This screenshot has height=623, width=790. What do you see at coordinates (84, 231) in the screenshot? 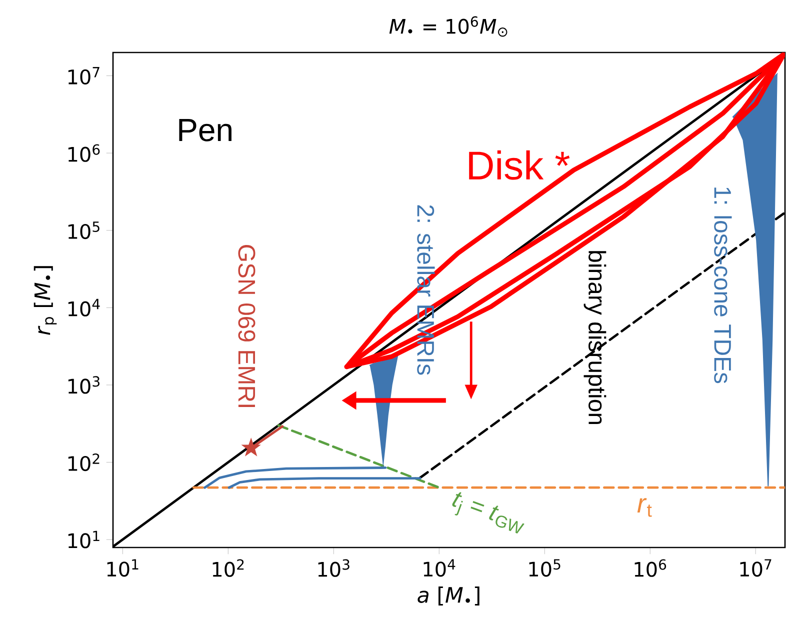
I see `y-tick-label: 10$^{5}$` at bounding box center [84, 231].